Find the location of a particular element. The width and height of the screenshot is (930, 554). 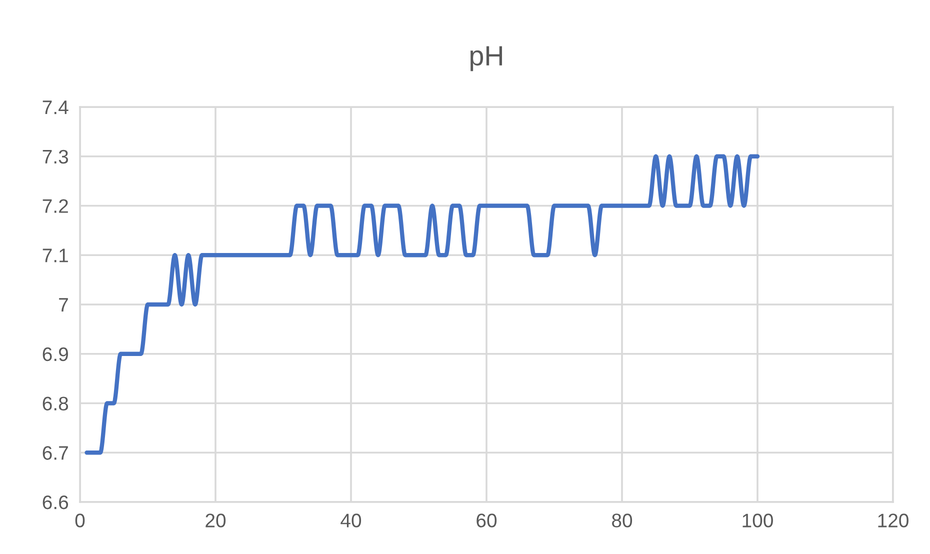

y-tick-label: 6.8 is located at coordinates (55, 403).